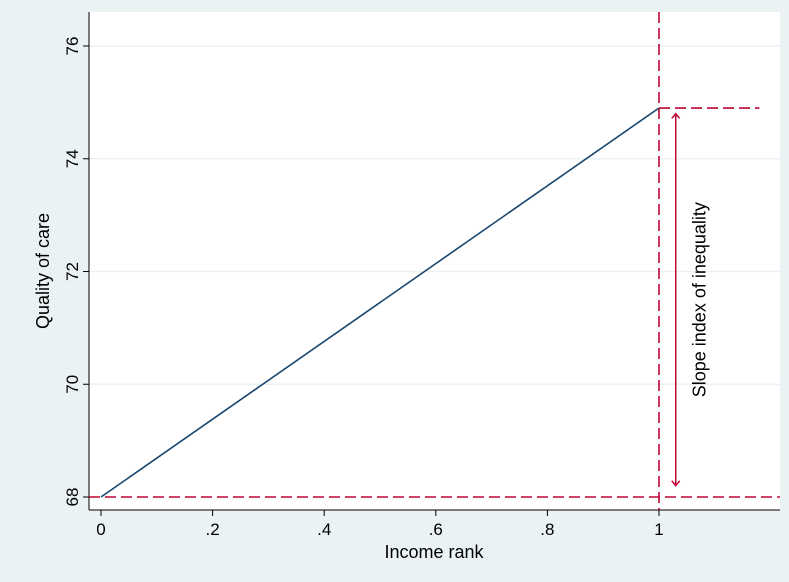 This screenshot has width=789, height=582. What do you see at coordinates (434, 552) in the screenshot?
I see `x-axis-title: Income rank` at bounding box center [434, 552].